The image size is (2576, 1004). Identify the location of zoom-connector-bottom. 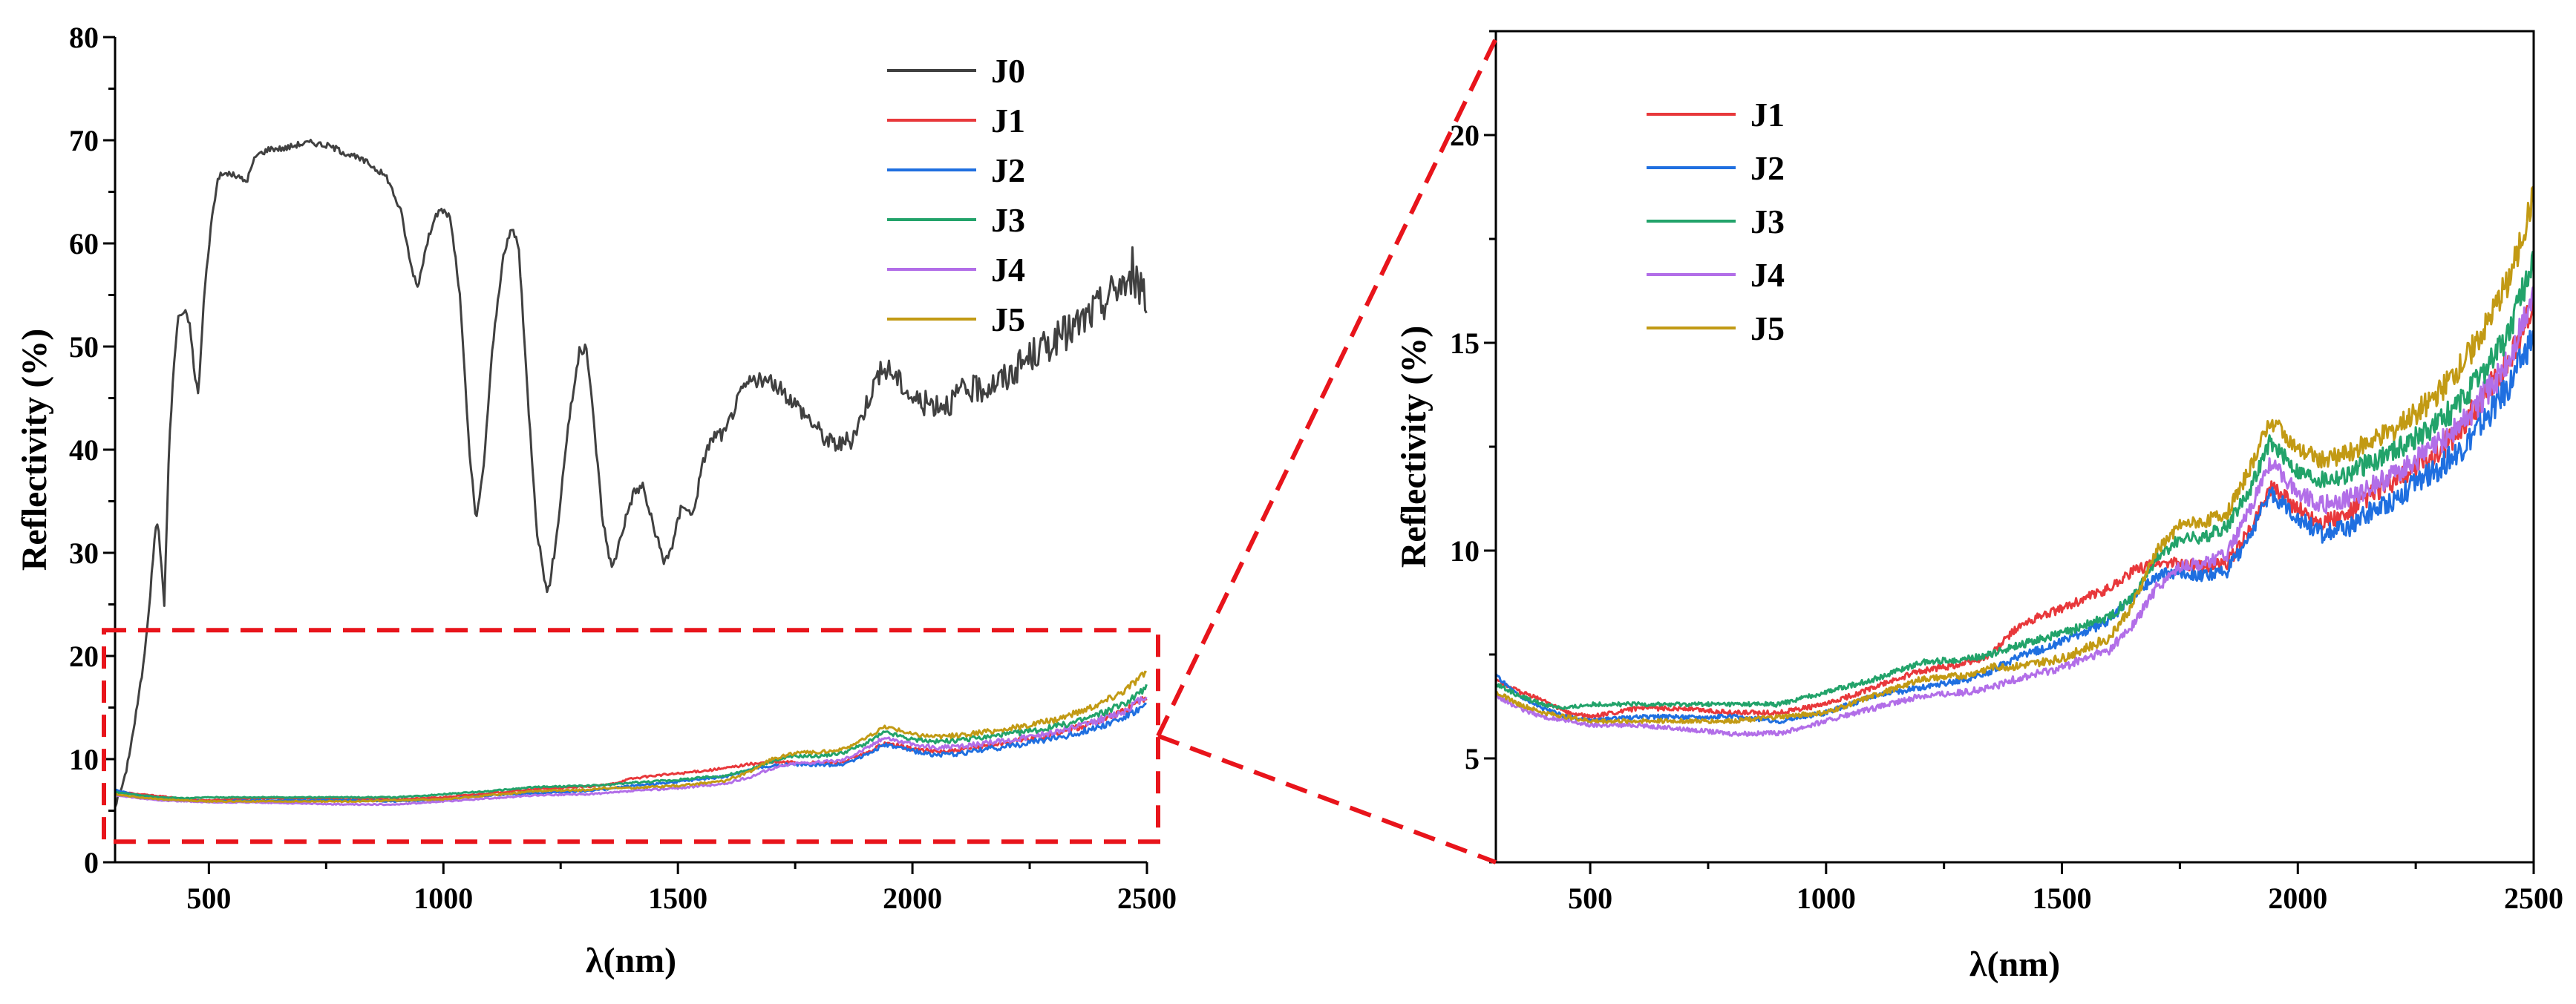
(1327, 798).